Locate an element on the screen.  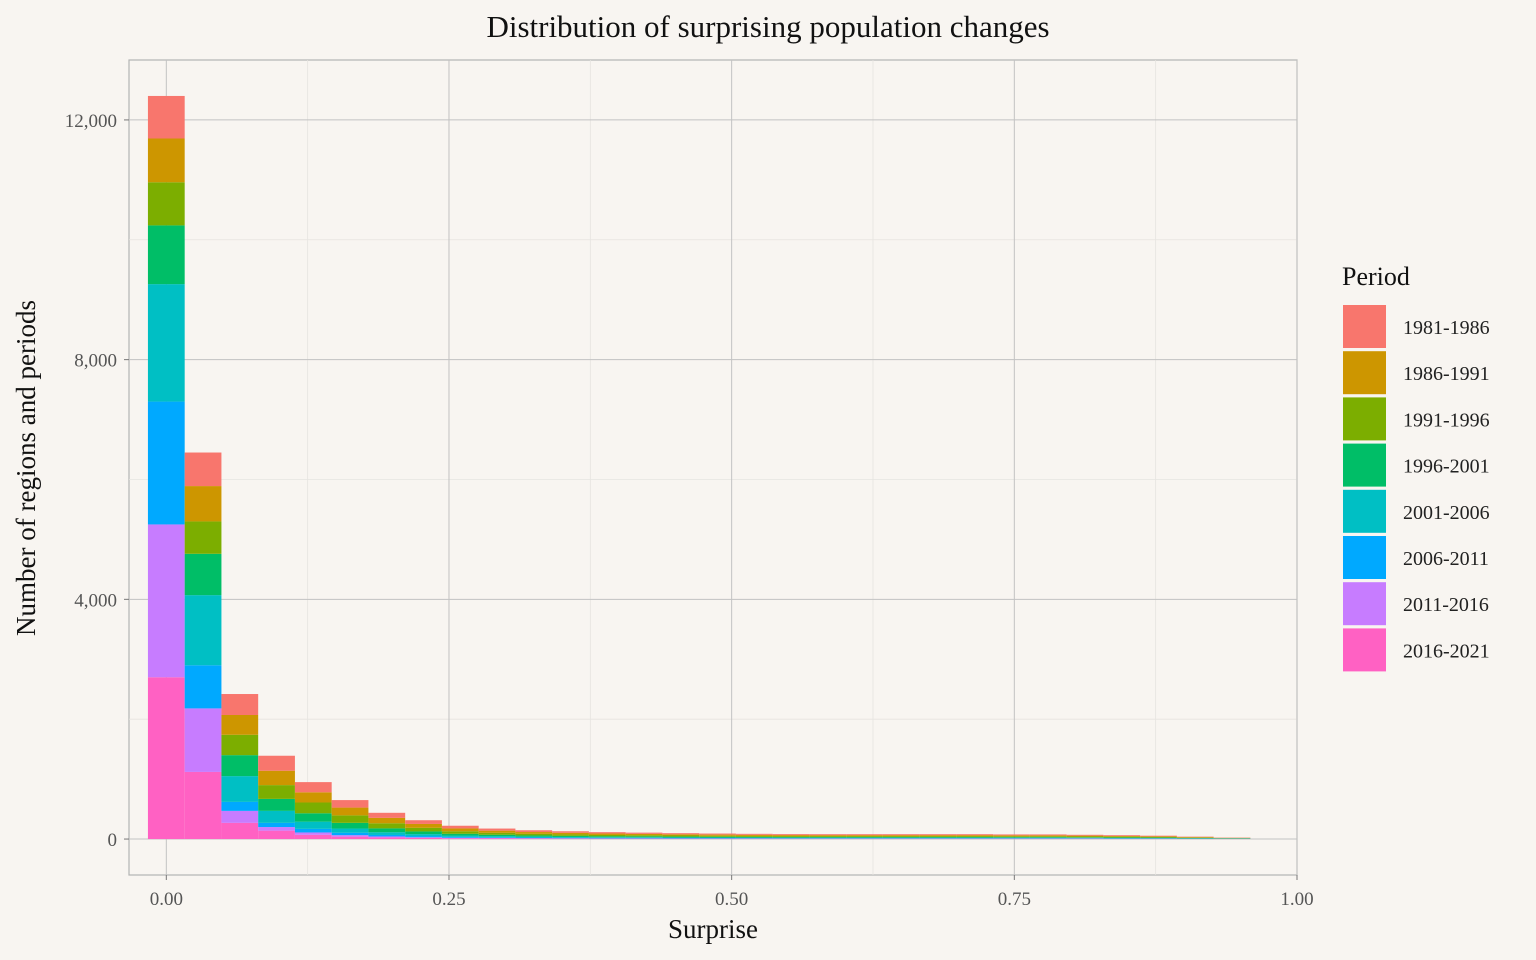
x-tick-label: 0.75 is located at coordinates (1014, 899).